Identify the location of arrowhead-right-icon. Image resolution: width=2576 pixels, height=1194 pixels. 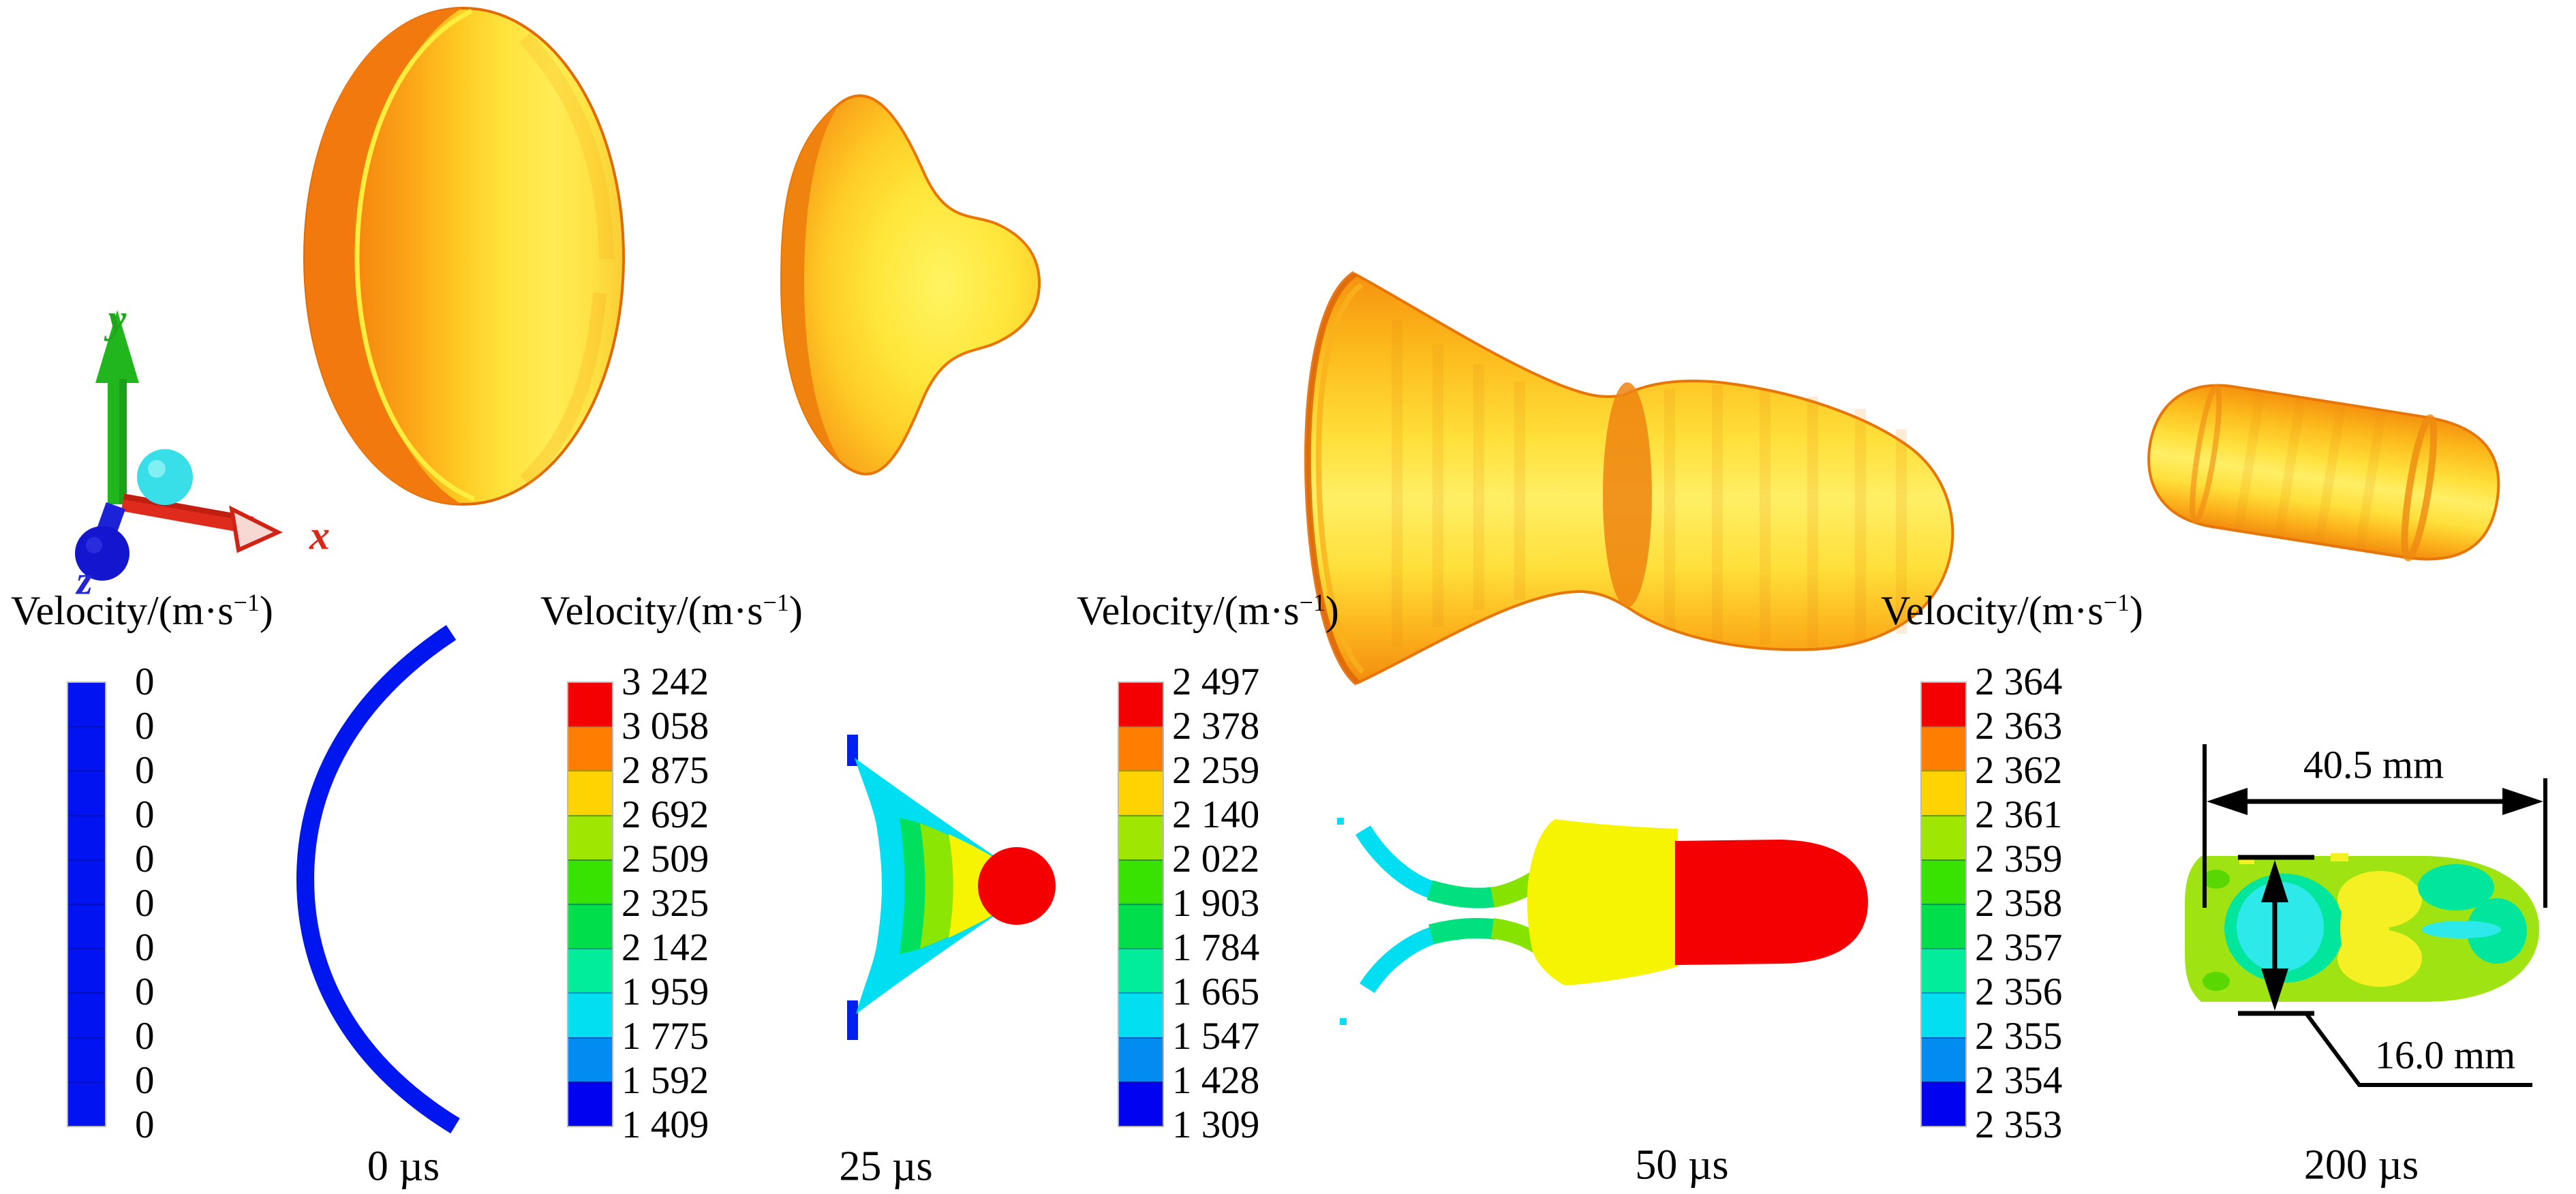
(2522, 801).